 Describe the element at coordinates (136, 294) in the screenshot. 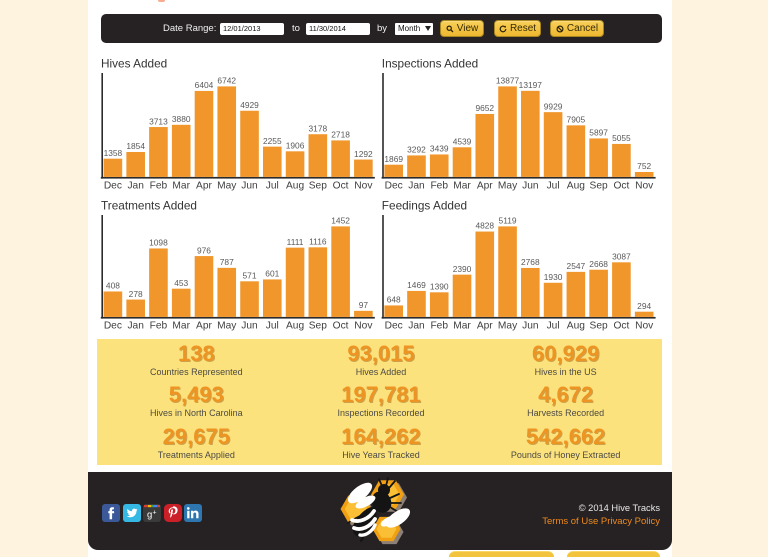

I see `svg-text: 278` at that location.